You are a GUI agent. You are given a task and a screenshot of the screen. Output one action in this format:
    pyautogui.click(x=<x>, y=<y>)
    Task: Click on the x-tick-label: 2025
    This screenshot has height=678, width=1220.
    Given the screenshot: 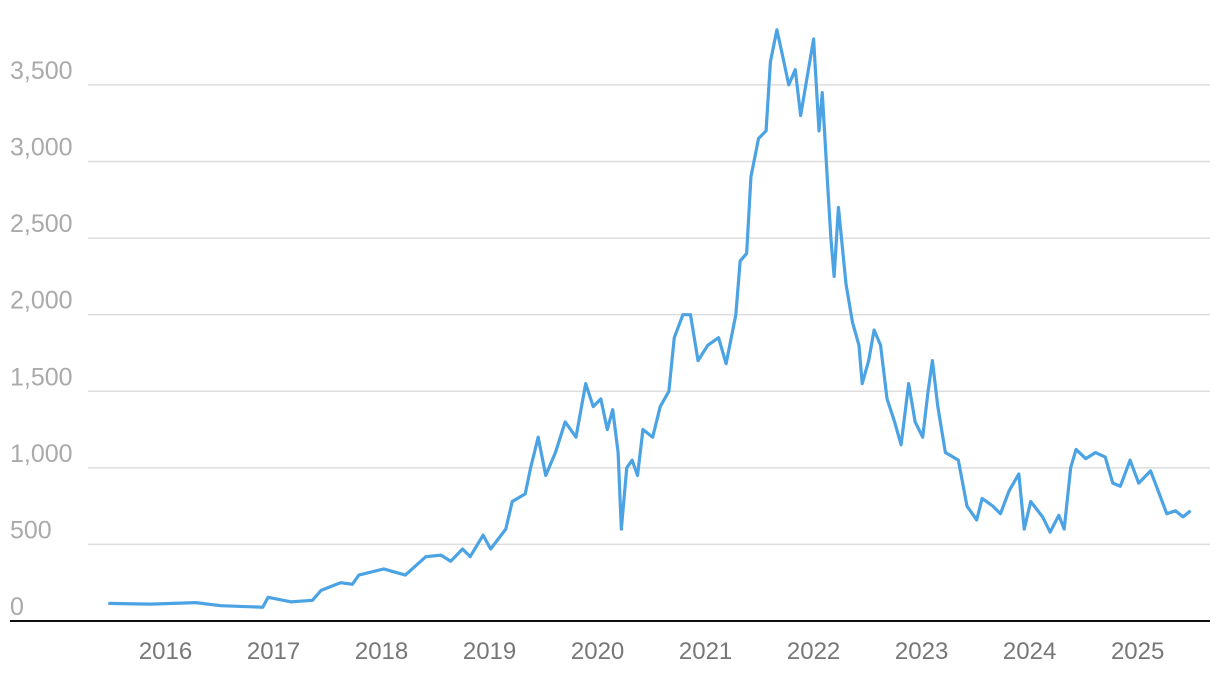 What is the action you would take?
    pyautogui.click(x=1137, y=651)
    